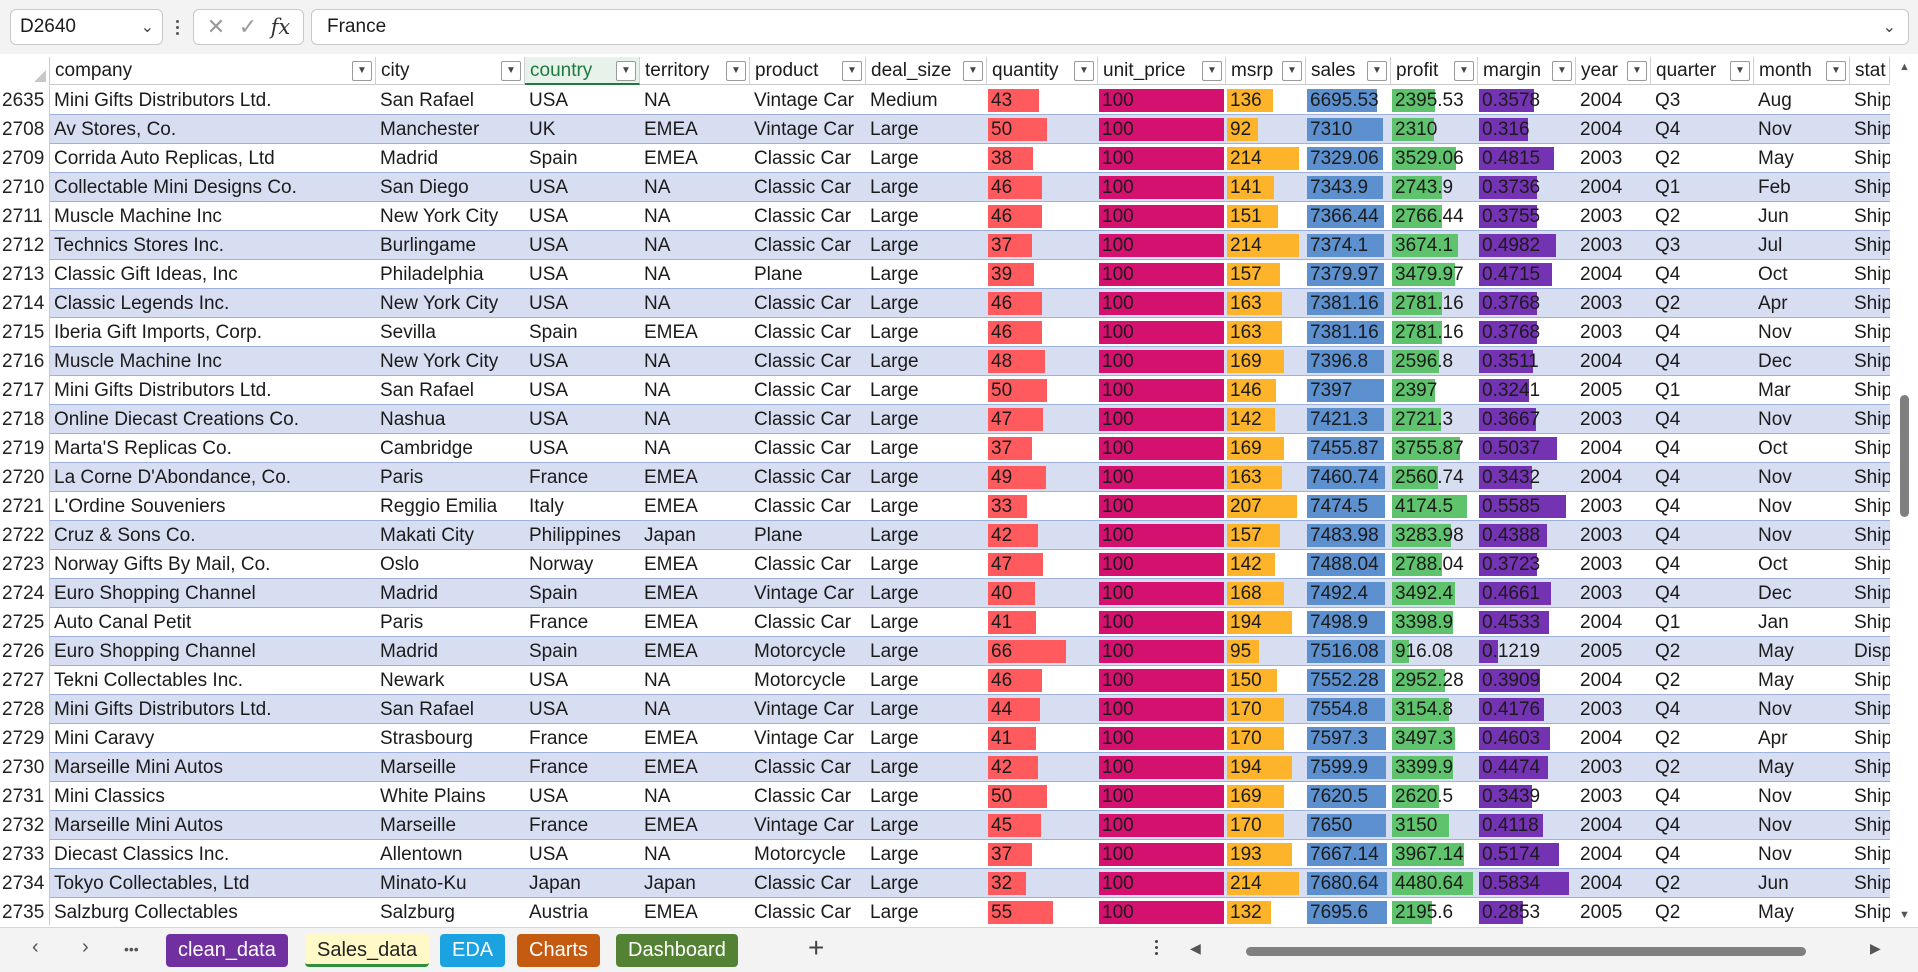 The image size is (1918, 972). Describe the element at coordinates (1348, 622) in the screenshot. I see `cell-sales: 7498.9` at that location.